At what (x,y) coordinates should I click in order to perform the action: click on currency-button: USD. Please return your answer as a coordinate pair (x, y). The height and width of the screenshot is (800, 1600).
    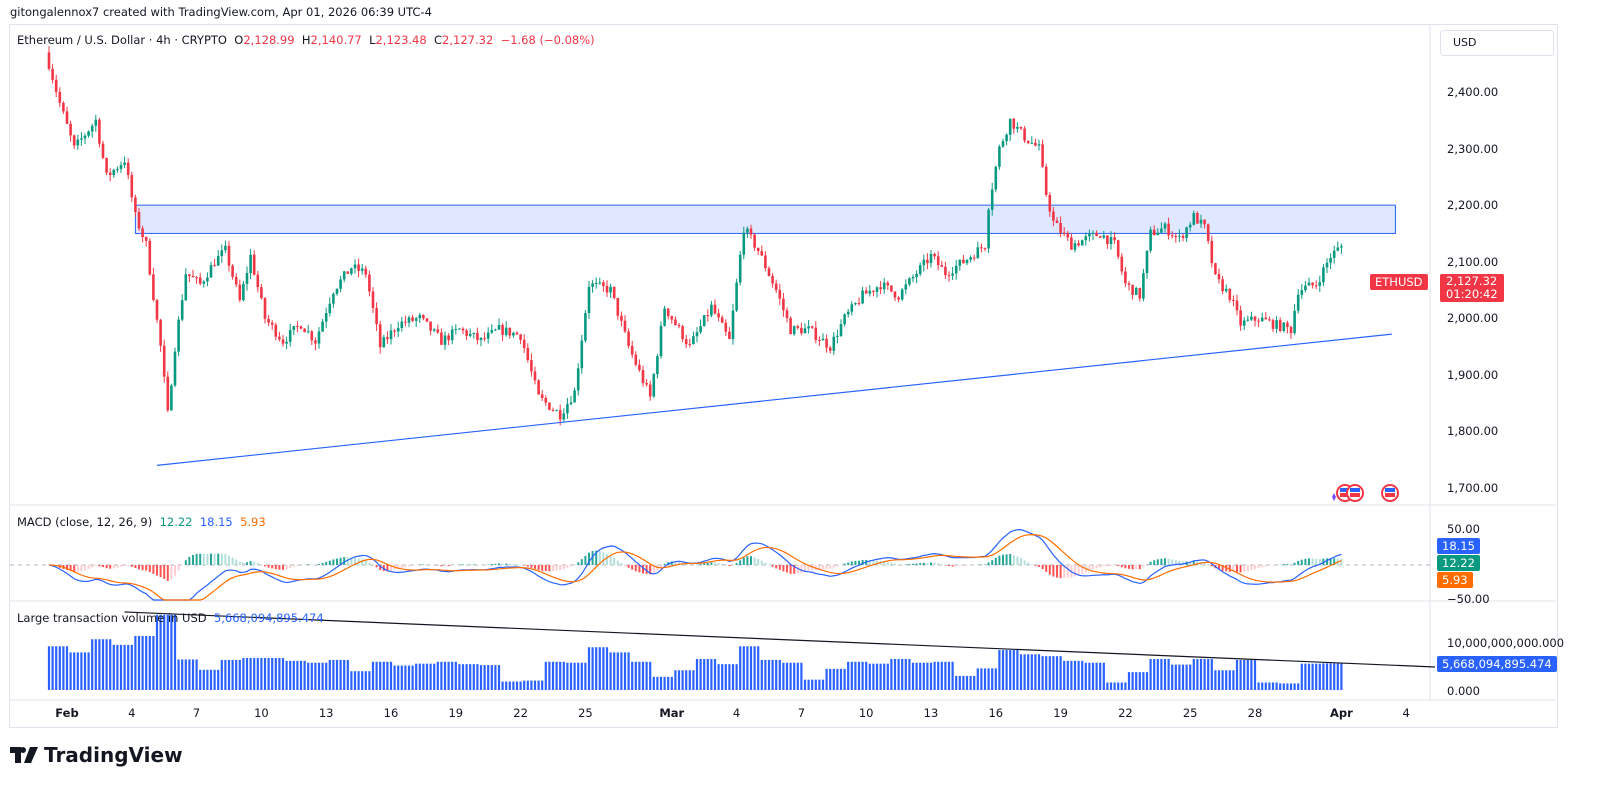
    Looking at the image, I should click on (1497, 43).